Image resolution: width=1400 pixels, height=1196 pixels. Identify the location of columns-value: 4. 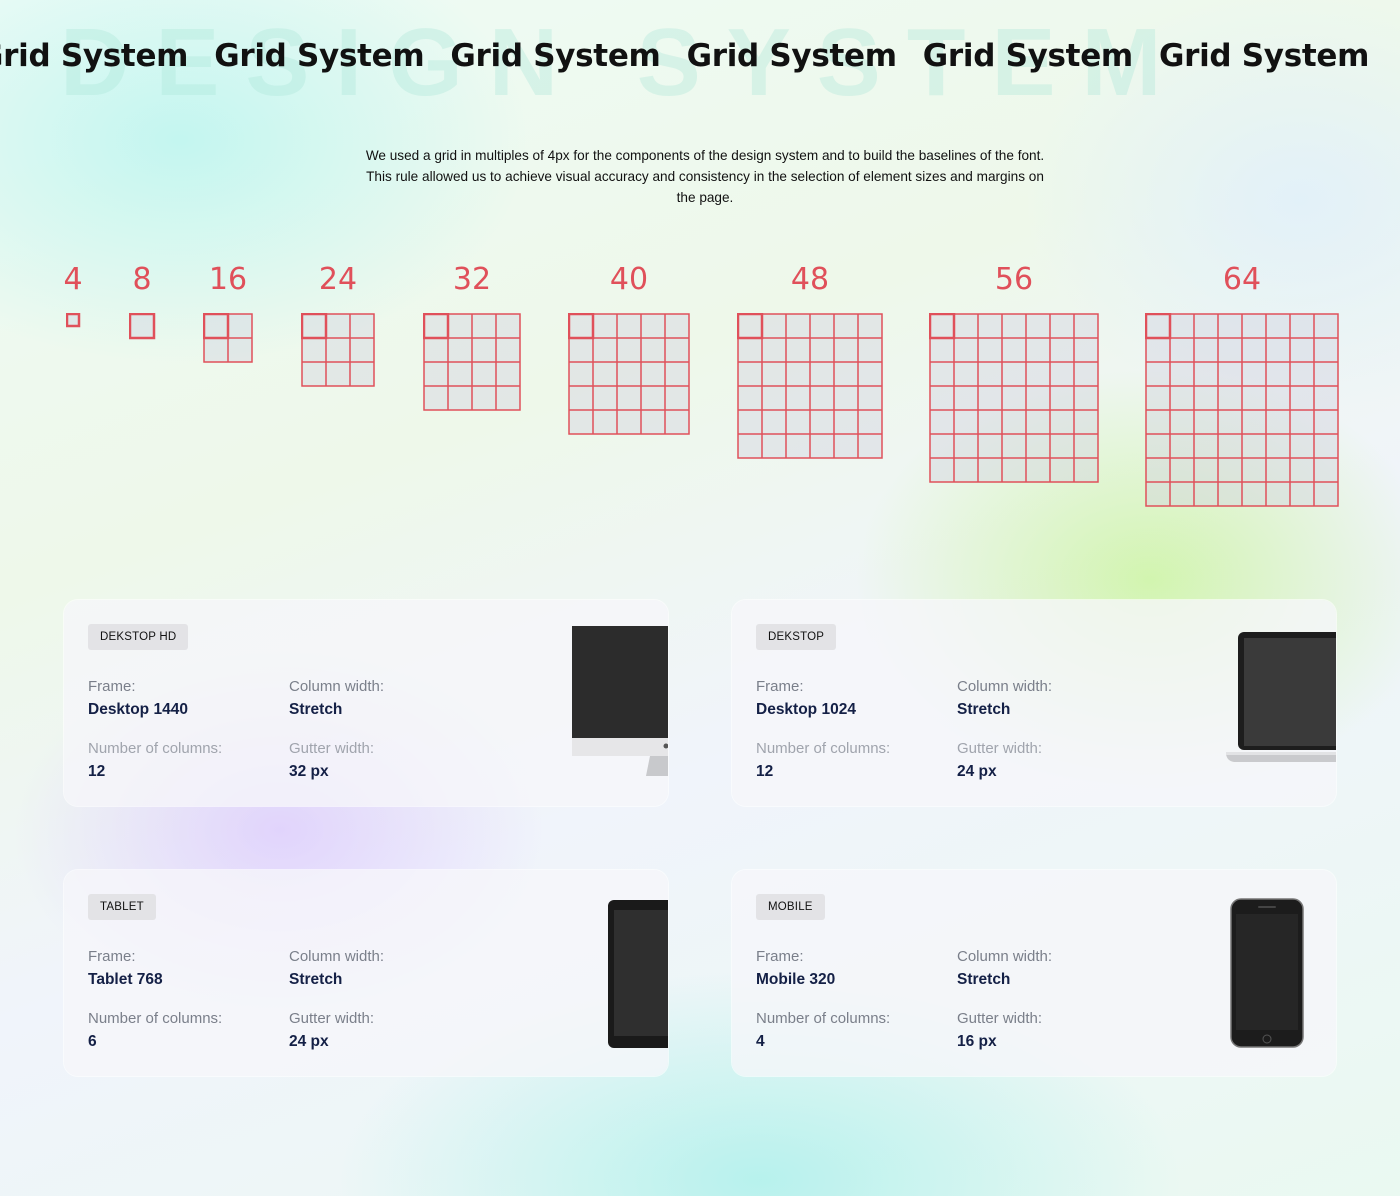
(760, 1041).